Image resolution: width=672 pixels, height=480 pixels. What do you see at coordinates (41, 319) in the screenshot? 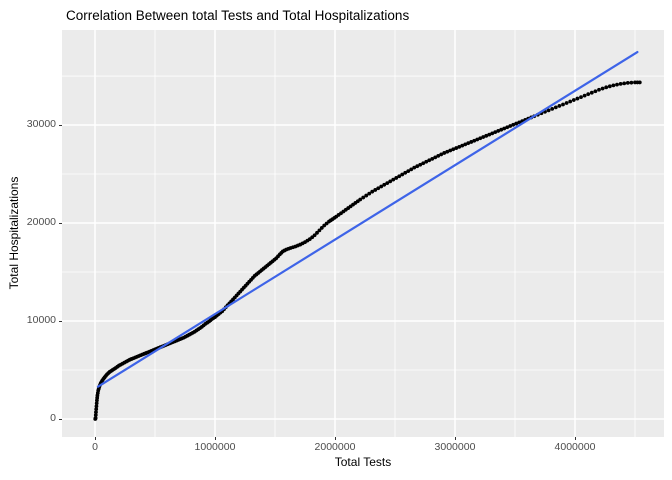
I see `y-tick-label: 10000` at bounding box center [41, 319].